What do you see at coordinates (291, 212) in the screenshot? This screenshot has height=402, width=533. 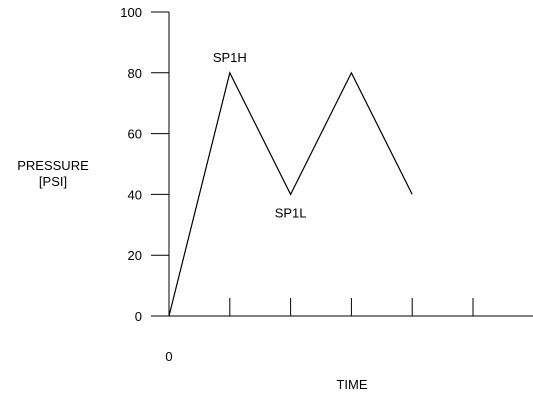 I see `annotation-setpoint-low: SP1L` at bounding box center [291, 212].